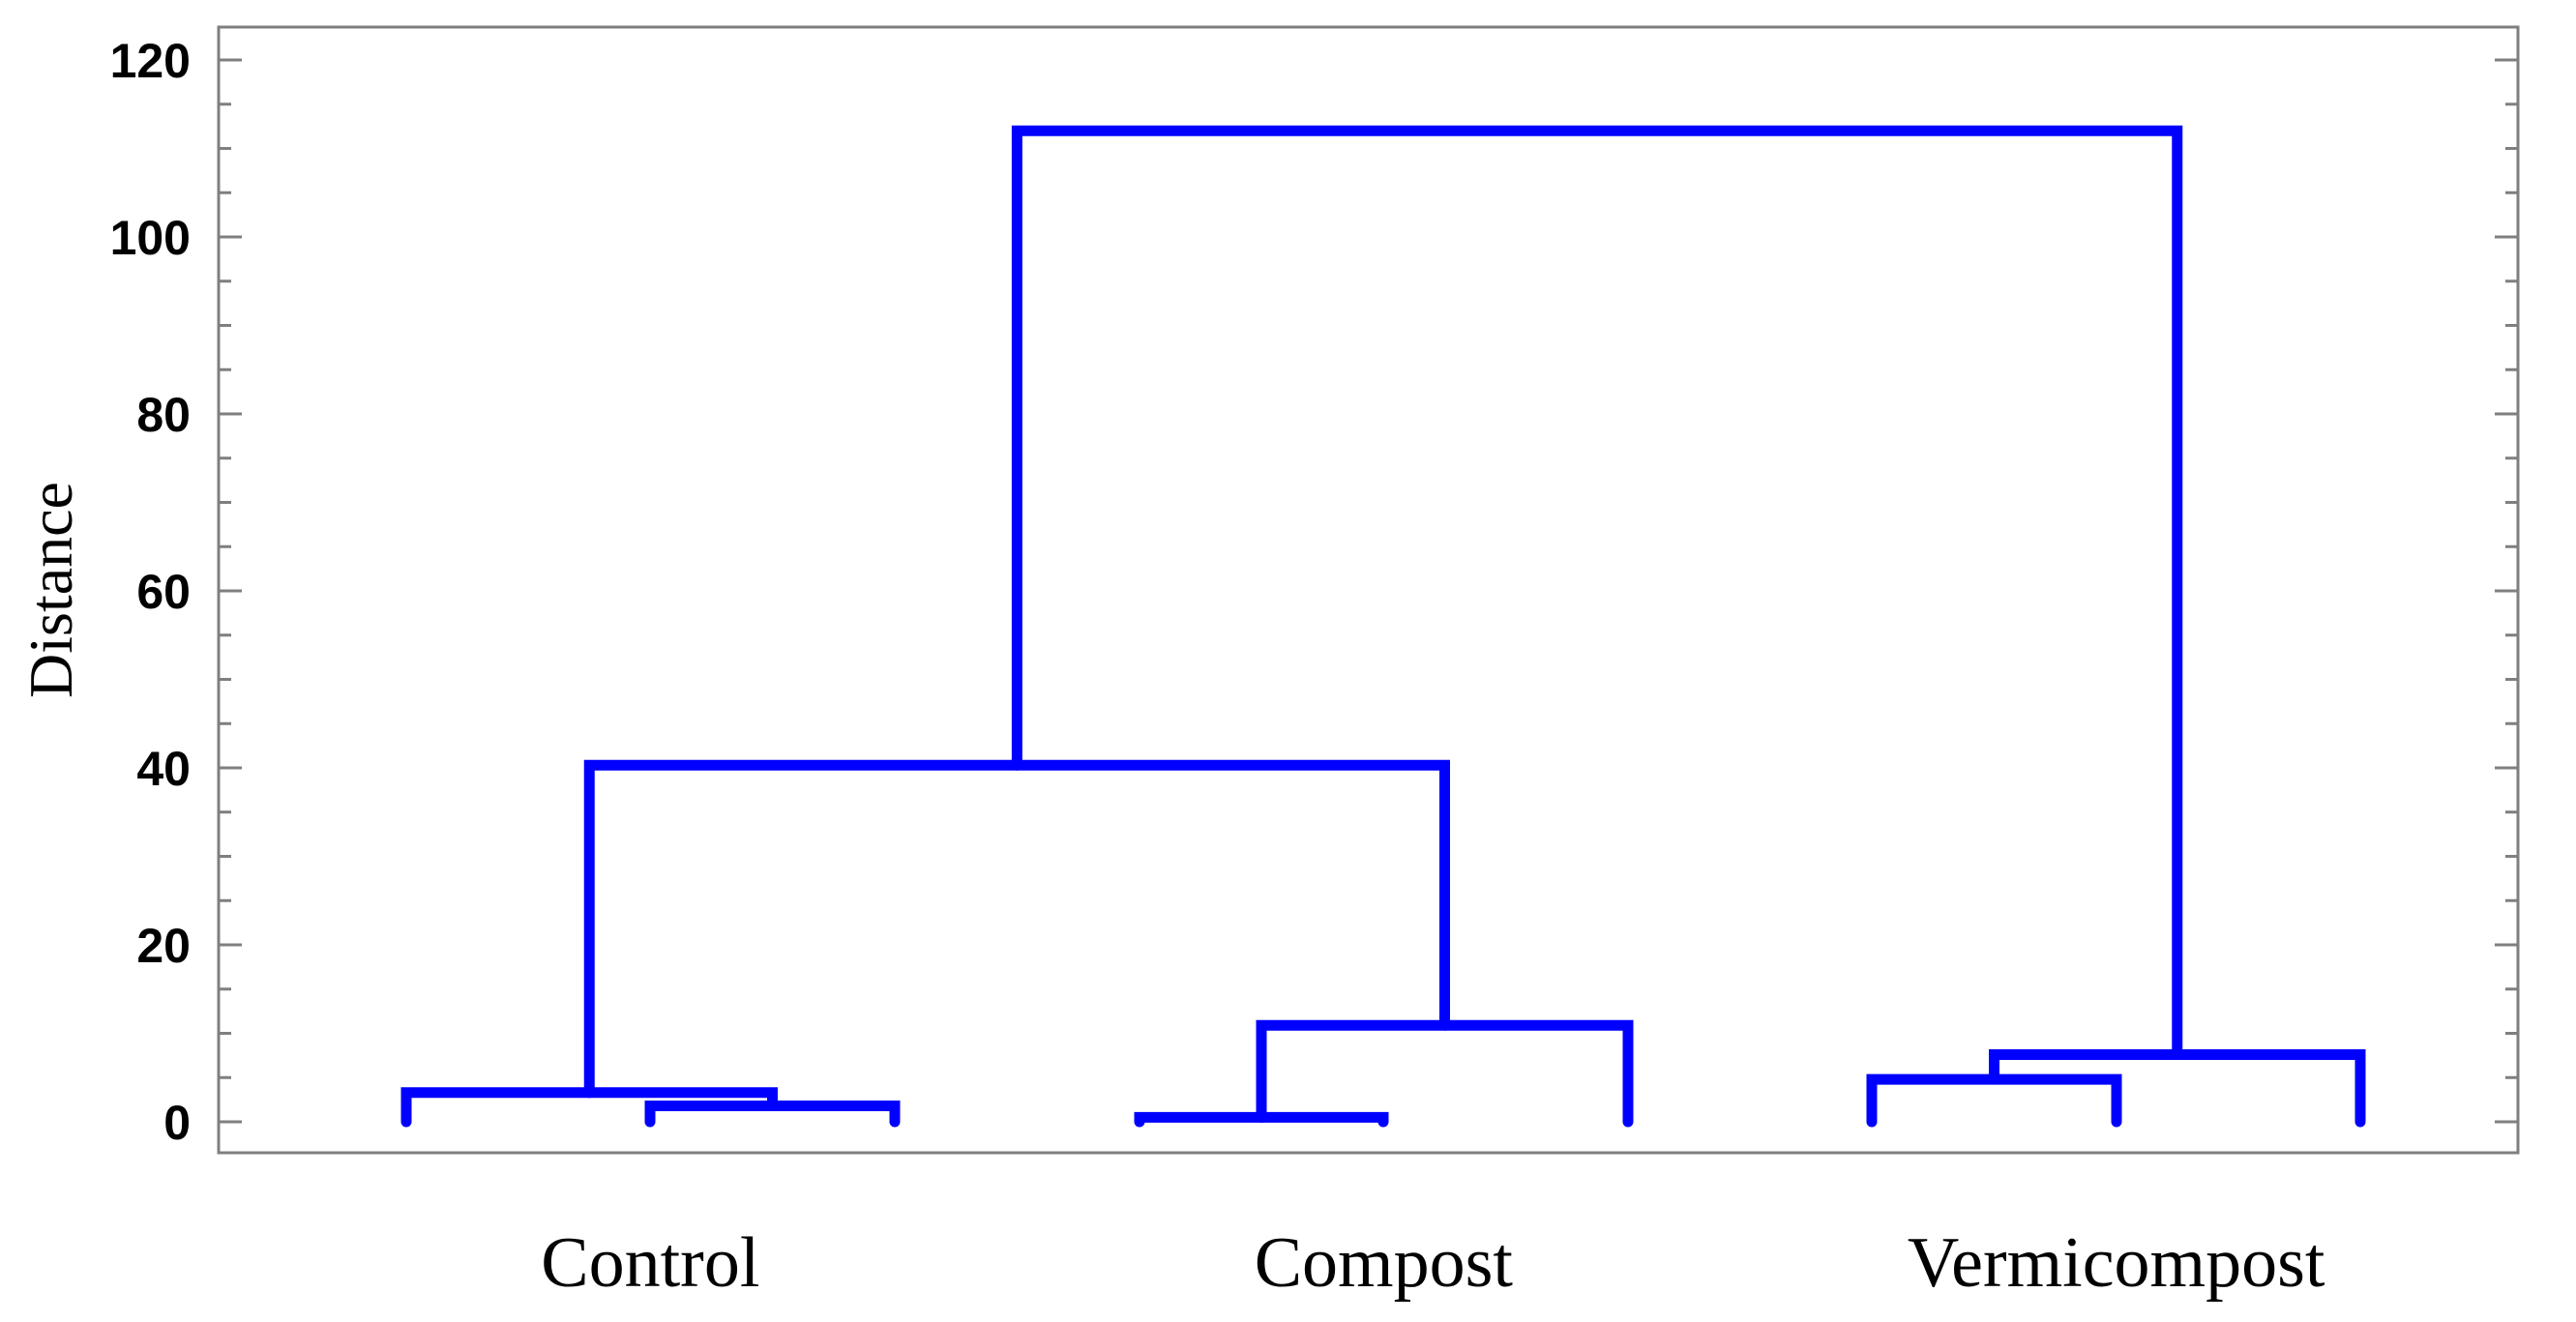 This screenshot has height=1322, width=2576. I want to click on y-tick-label: 80, so click(163, 415).